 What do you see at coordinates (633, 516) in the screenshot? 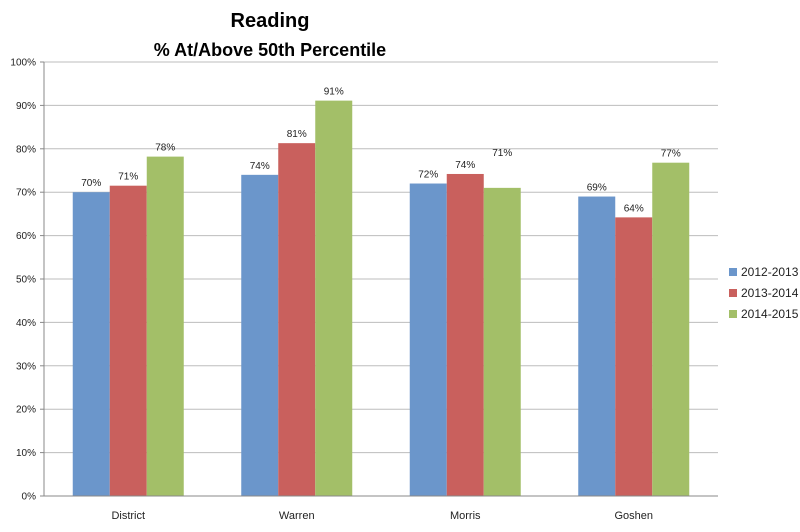
I see `x-category-label: Goshen` at bounding box center [633, 516].